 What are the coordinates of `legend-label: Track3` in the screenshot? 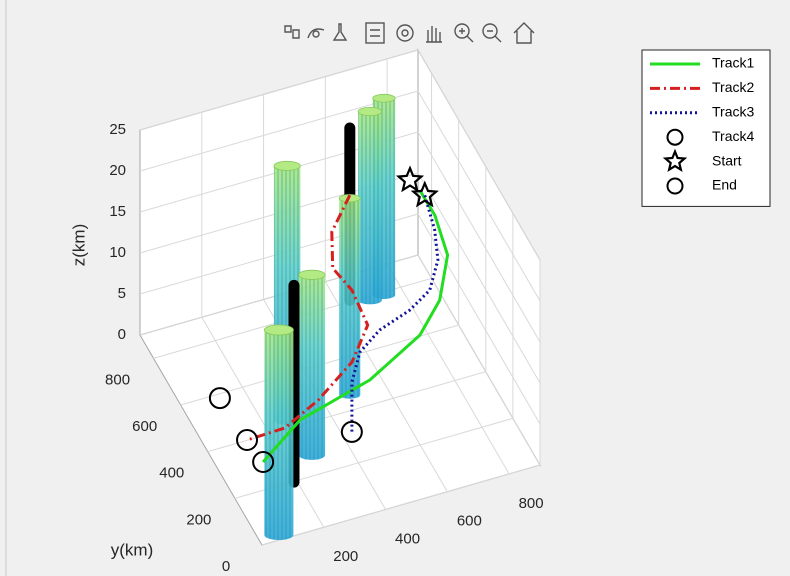 It's located at (733, 112).